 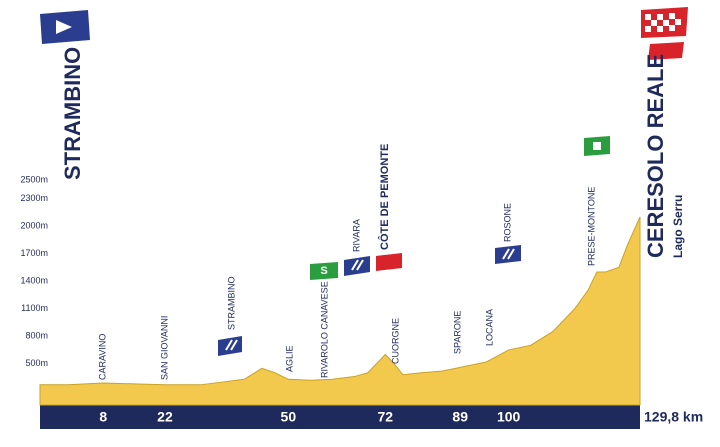 What do you see at coordinates (384, 197) in the screenshot?
I see `town-label: CÔTE DE PEMONTE` at bounding box center [384, 197].